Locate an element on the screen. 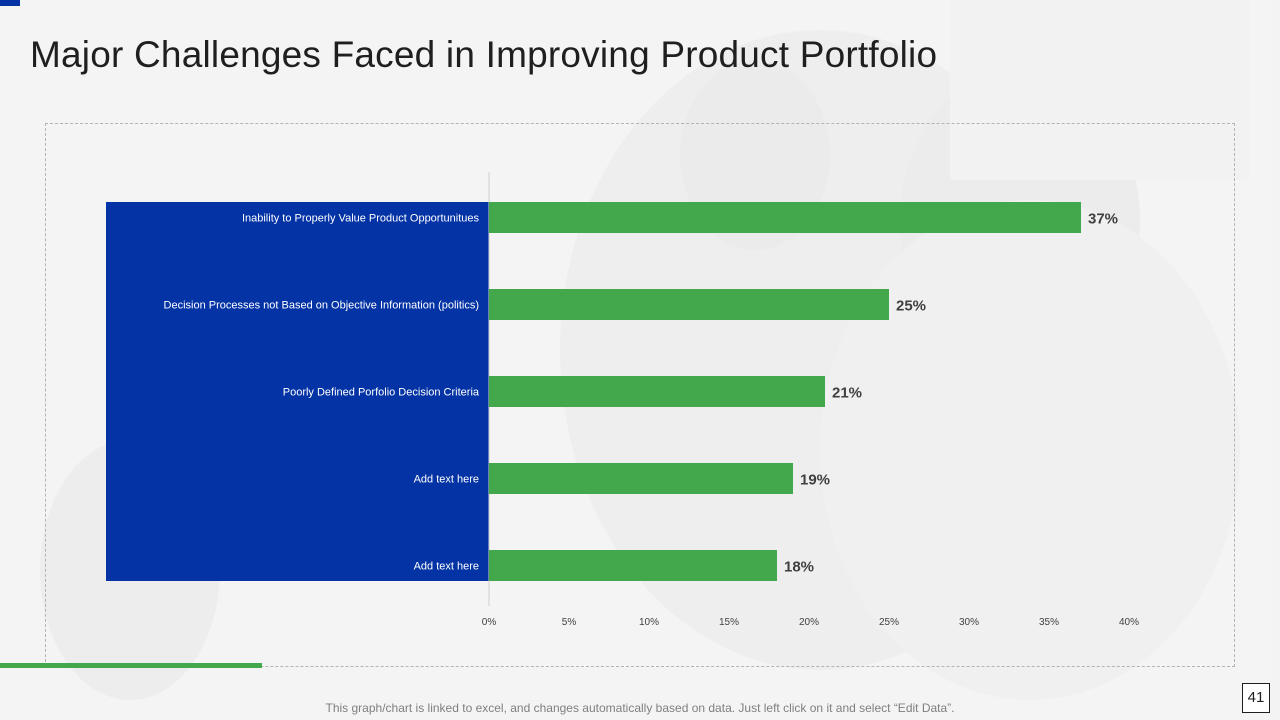 This screenshot has height=720, width=1280. data-label: 18% is located at coordinates (799, 567).